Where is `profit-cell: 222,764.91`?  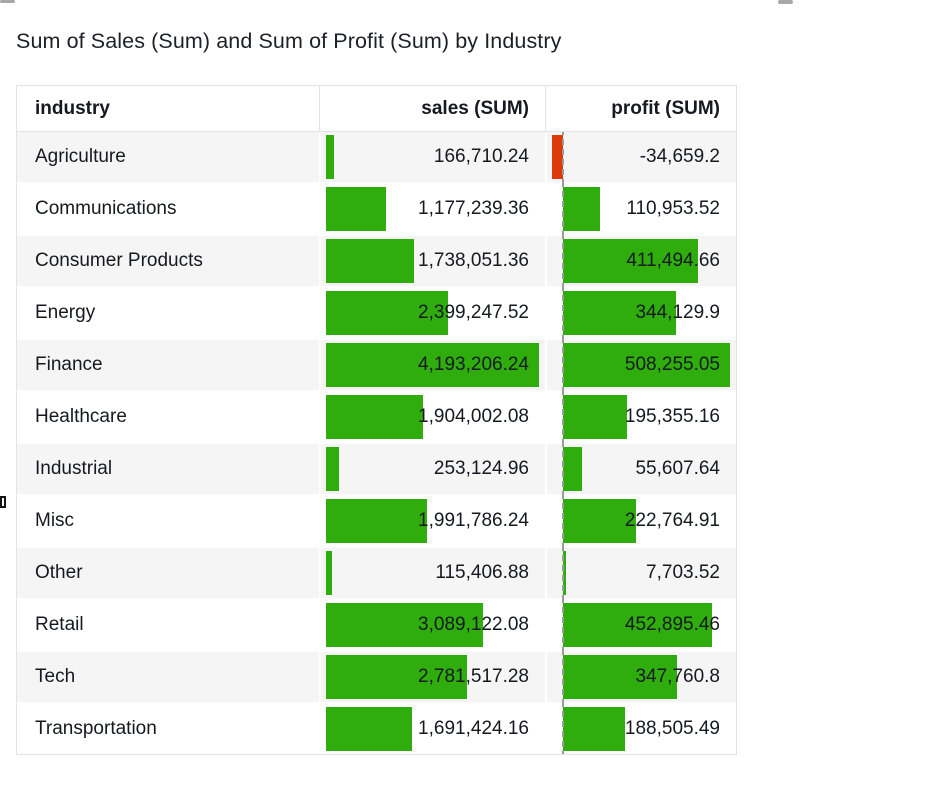
profit-cell: 222,764.91 is located at coordinates (640, 521).